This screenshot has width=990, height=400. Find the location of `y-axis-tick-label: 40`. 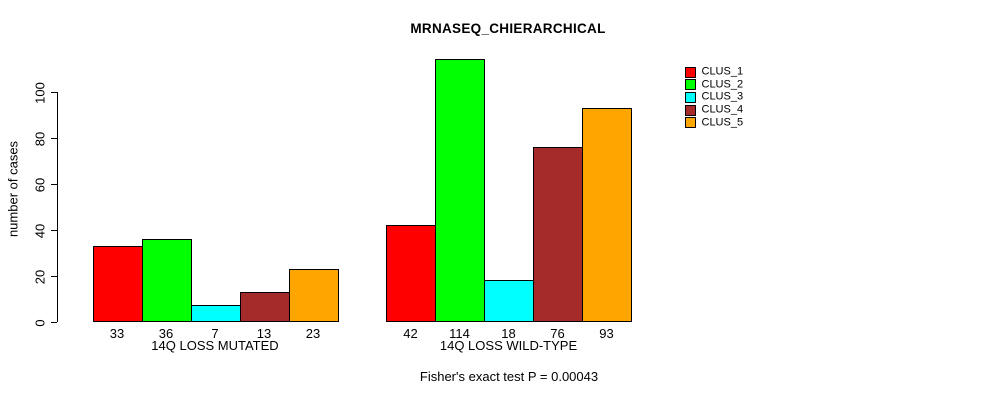

y-axis-tick-label: 40 is located at coordinates (39, 230).